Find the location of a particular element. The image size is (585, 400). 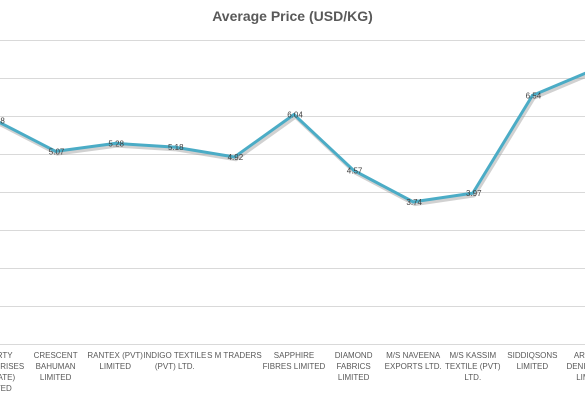

category-label-line: SIDDIQSONS is located at coordinates (532, 355).